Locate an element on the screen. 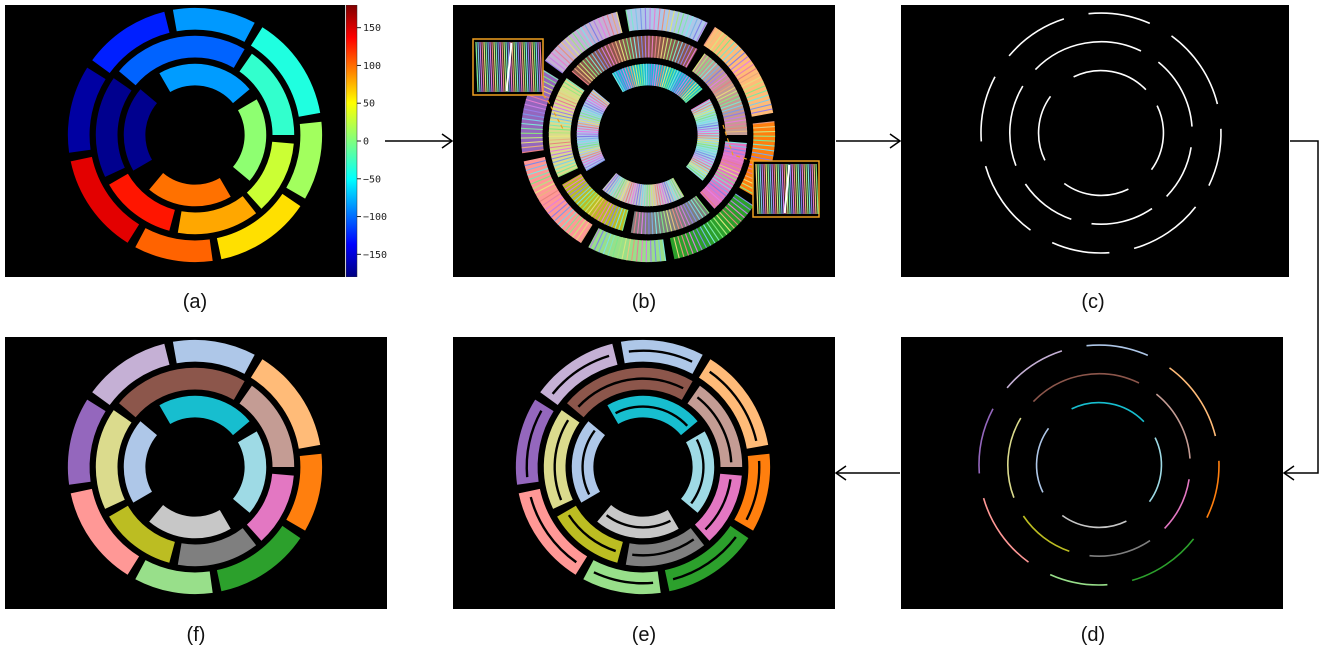 The width and height of the screenshot is (1335, 656). colorbar-tick-label: 150 is located at coordinates (372, 28).